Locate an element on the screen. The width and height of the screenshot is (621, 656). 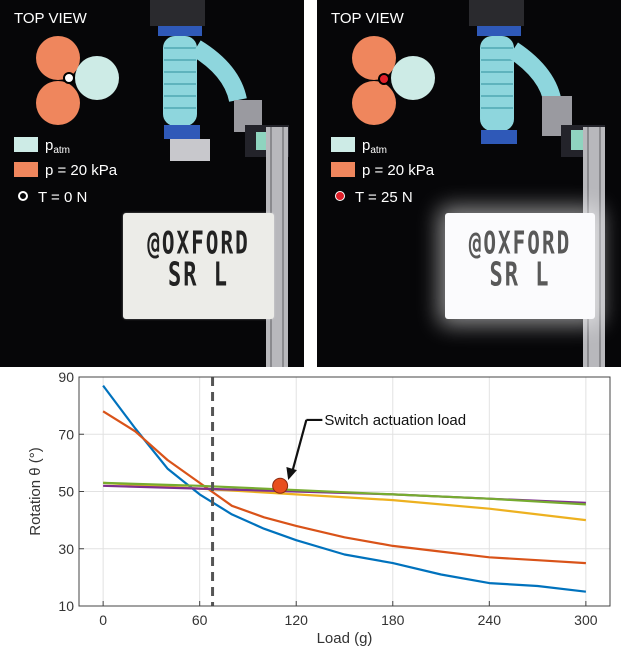
legend-tension-label: T = 25 N is located at coordinates (384, 197).